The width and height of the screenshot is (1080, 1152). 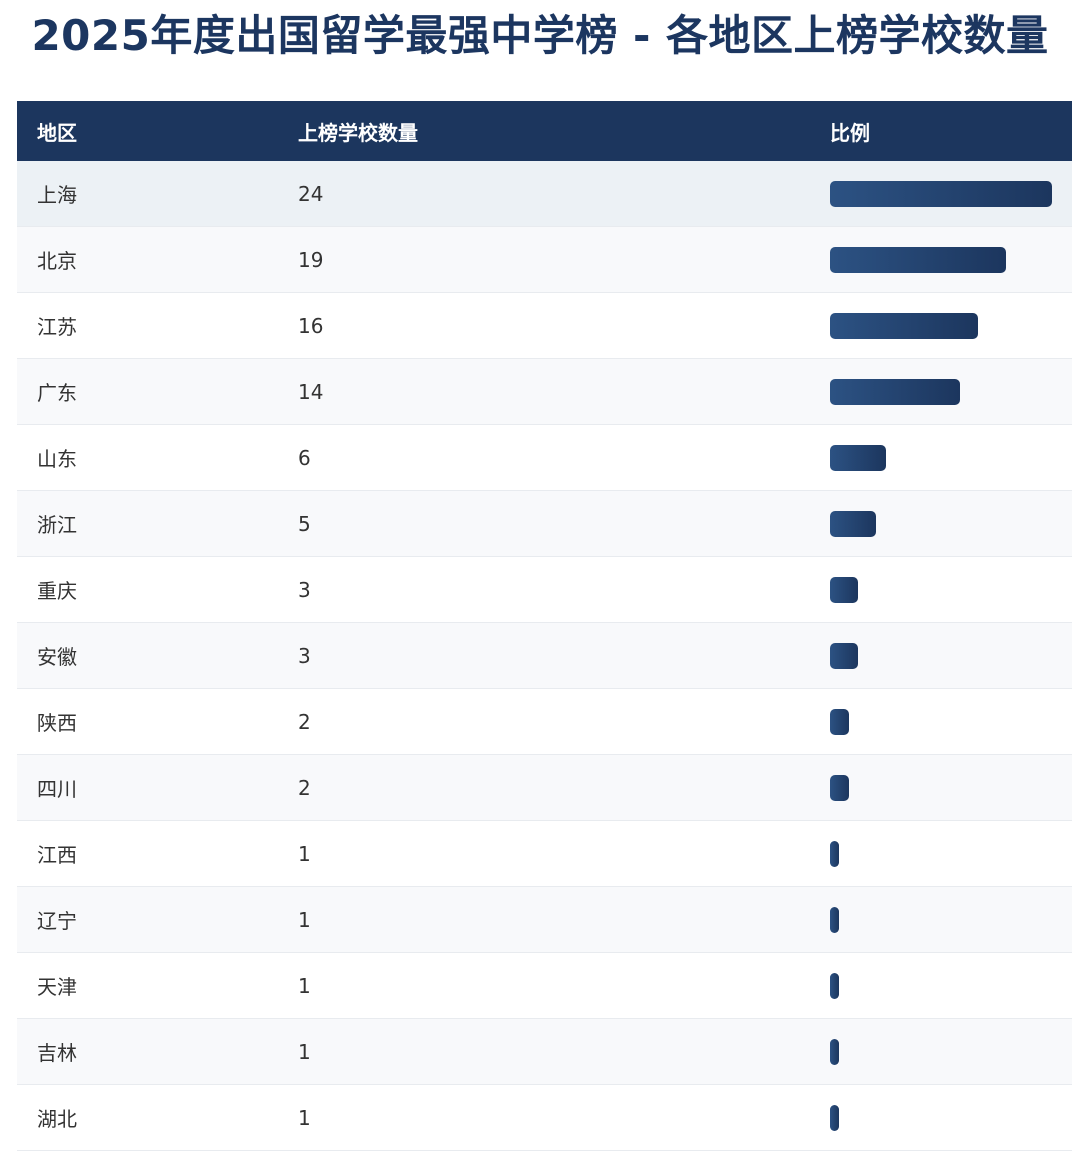 What do you see at coordinates (564, 523) in the screenshot?
I see `count-cell: 5` at bounding box center [564, 523].